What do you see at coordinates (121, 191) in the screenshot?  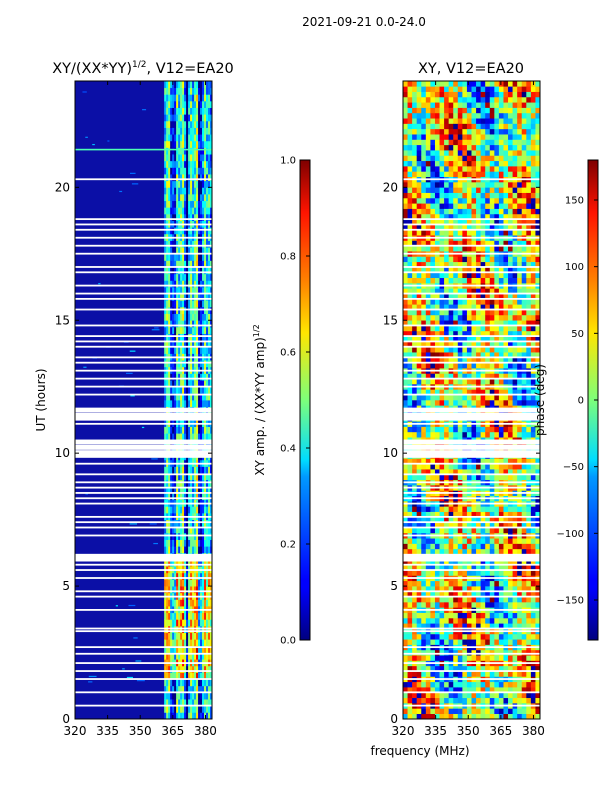 I see `amplitude-speckle` at bounding box center [121, 191].